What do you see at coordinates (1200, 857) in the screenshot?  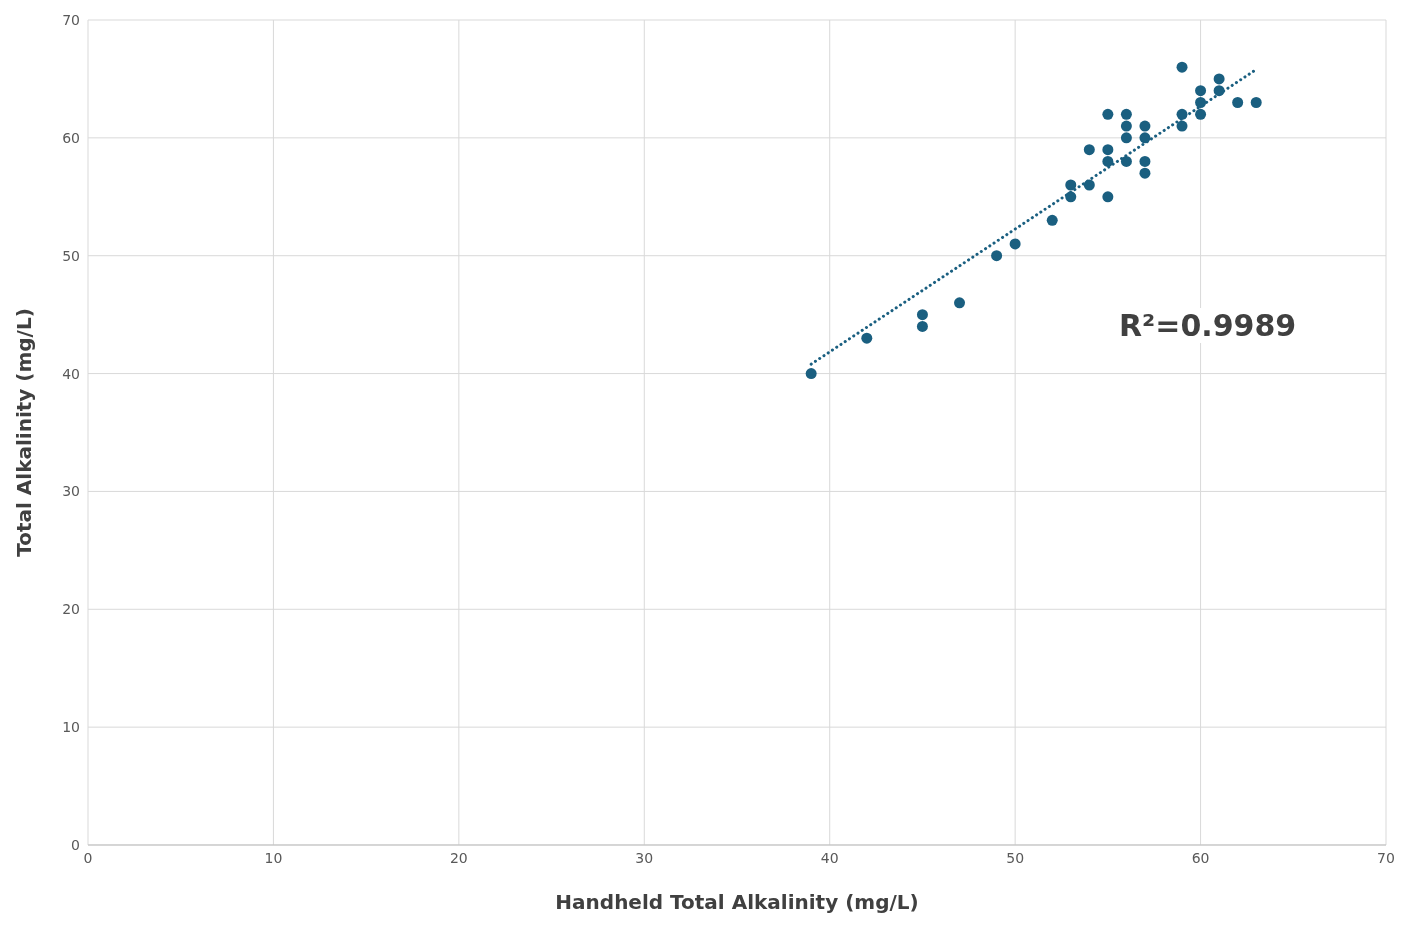 I see `x-tick-label: 60` at bounding box center [1200, 857].